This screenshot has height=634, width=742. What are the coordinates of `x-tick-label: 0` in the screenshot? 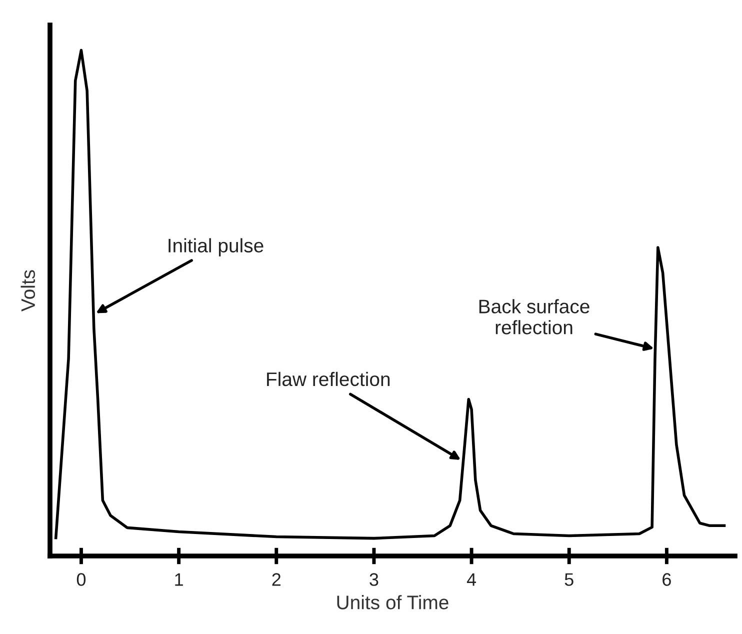 It's located at (81, 579).